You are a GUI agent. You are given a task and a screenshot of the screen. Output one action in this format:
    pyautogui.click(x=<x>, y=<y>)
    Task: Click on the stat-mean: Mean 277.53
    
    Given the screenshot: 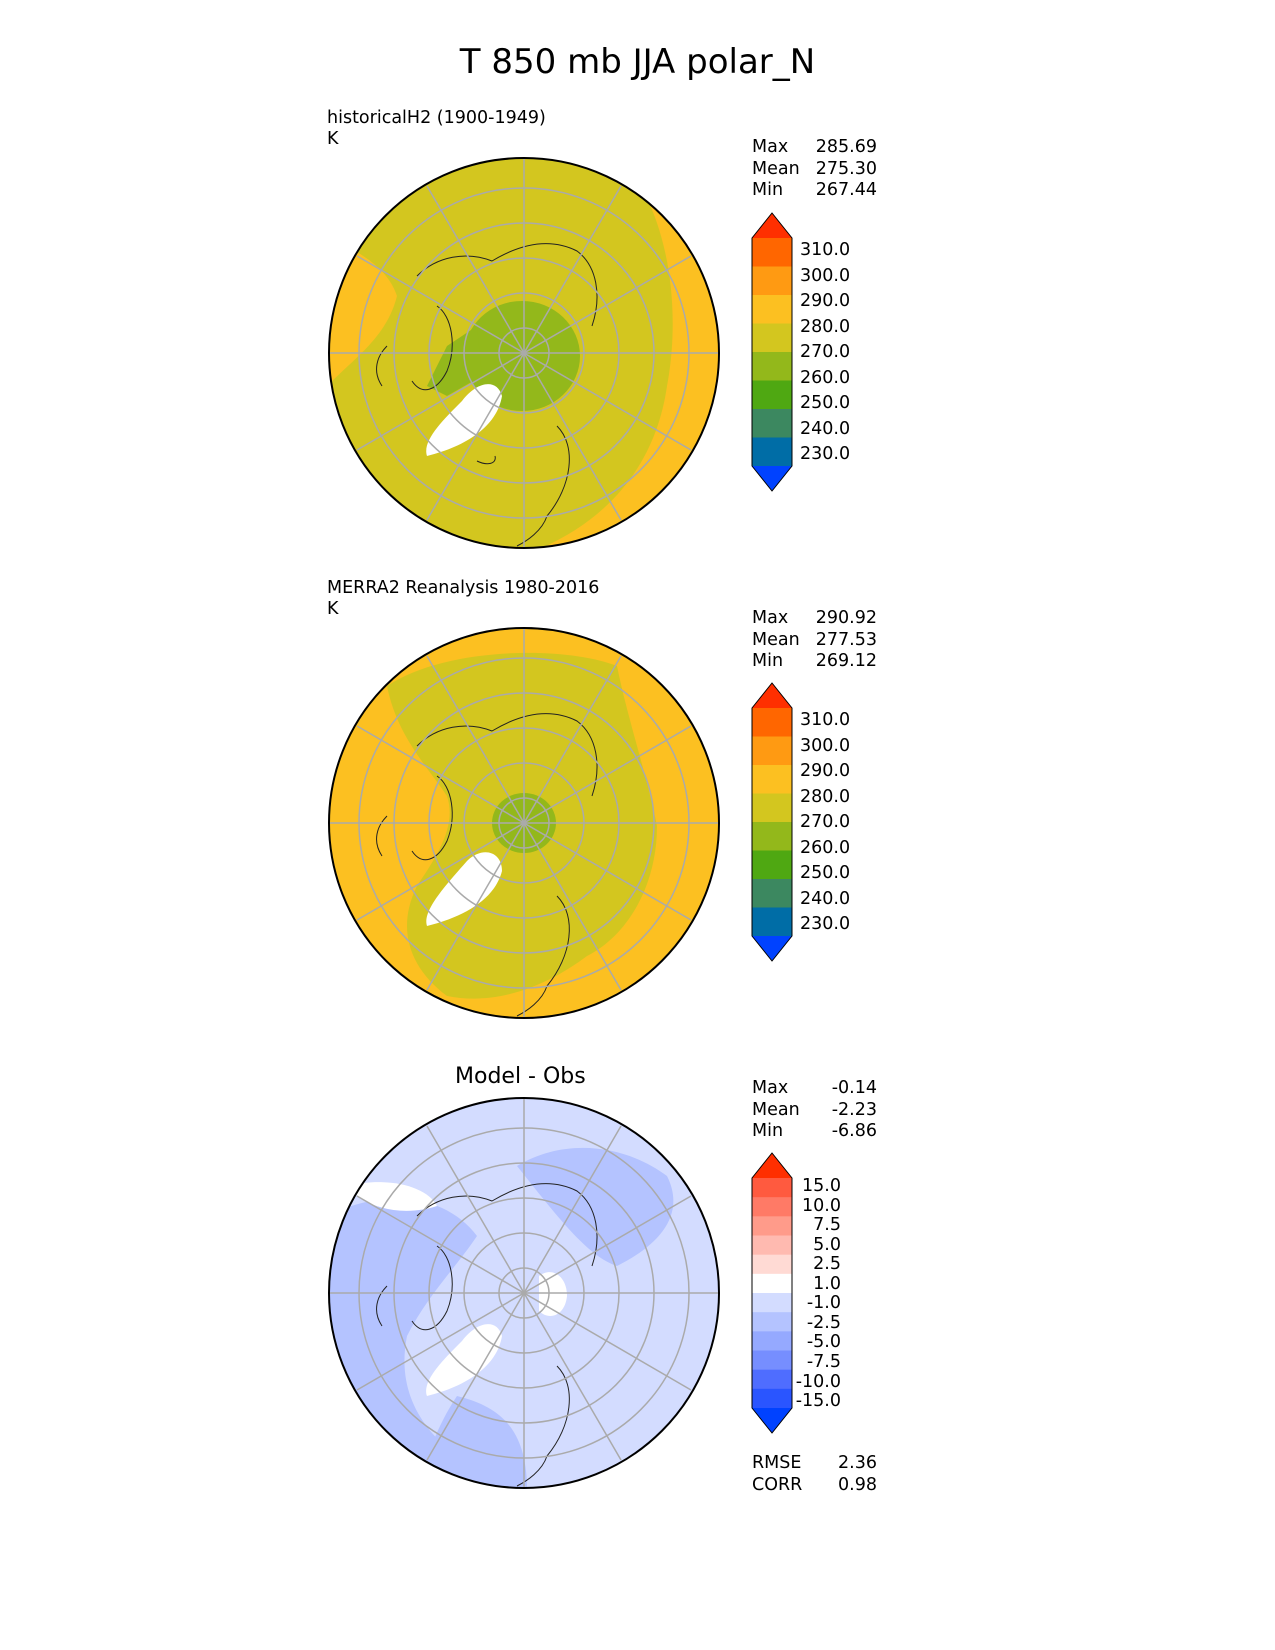 What is the action you would take?
    pyautogui.click(x=814, y=639)
    